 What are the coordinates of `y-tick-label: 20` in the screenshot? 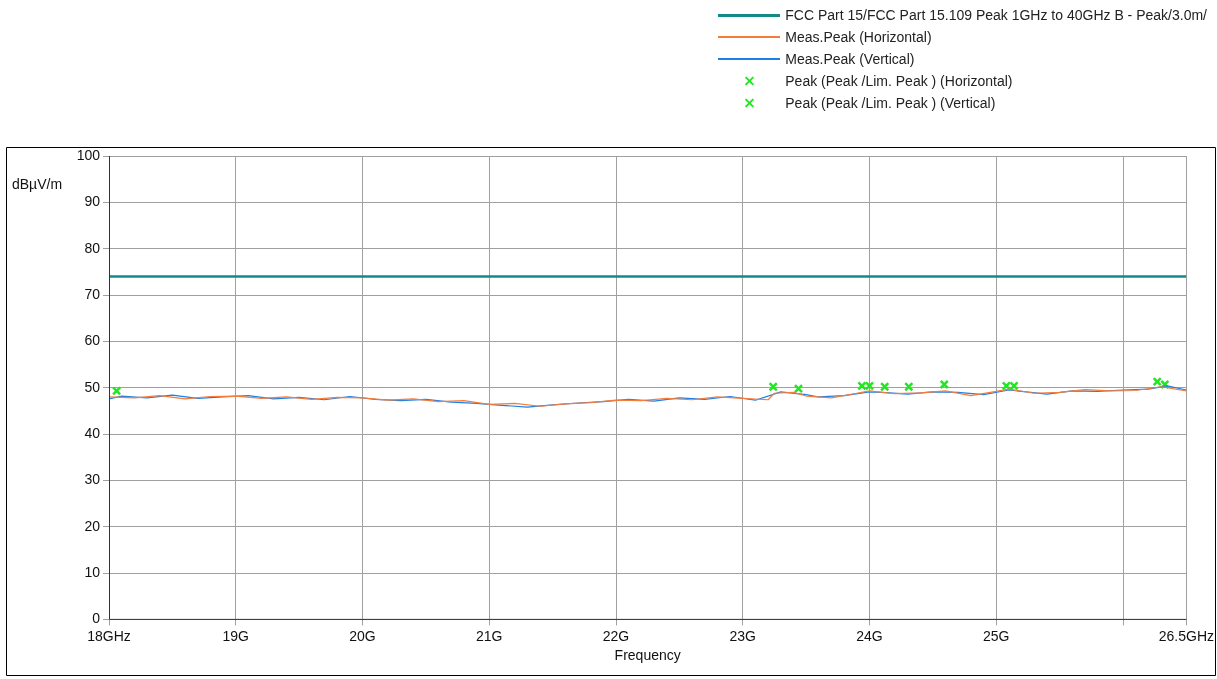 It's located at (92, 525).